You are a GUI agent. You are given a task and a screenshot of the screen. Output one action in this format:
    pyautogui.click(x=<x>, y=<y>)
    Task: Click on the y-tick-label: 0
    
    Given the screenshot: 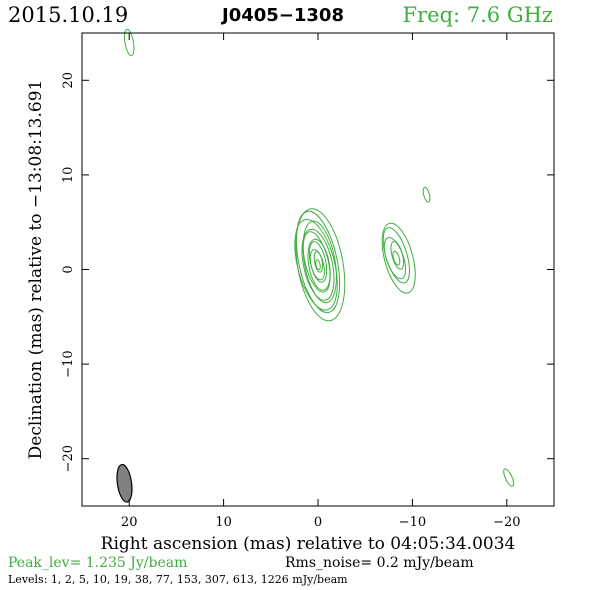 What is the action you would take?
    pyautogui.click(x=68, y=269)
    